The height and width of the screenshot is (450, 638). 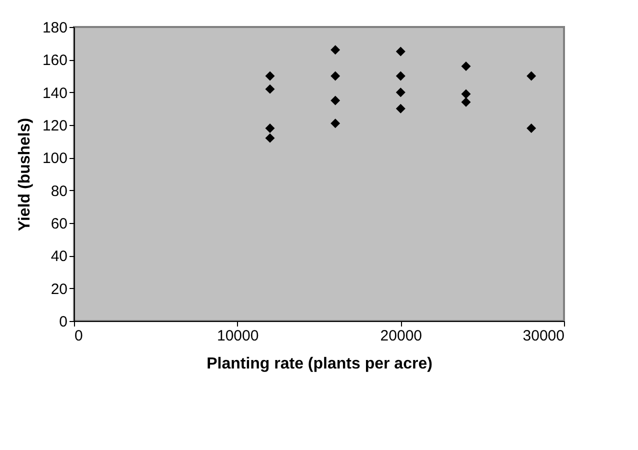 I want to click on y-tick-label: 140, so click(x=55, y=93).